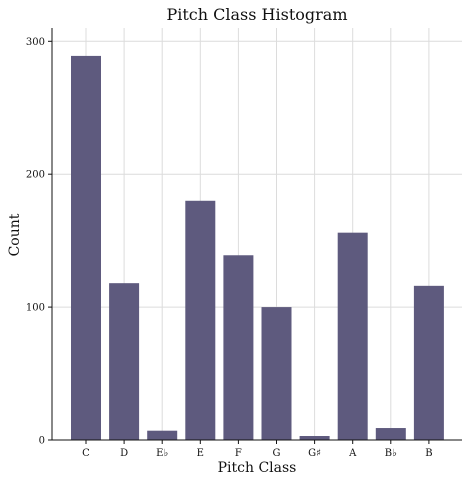 Image resolution: width=474 pixels, height=484 pixels. I want to click on x-tick-label: G♯, so click(314, 453).